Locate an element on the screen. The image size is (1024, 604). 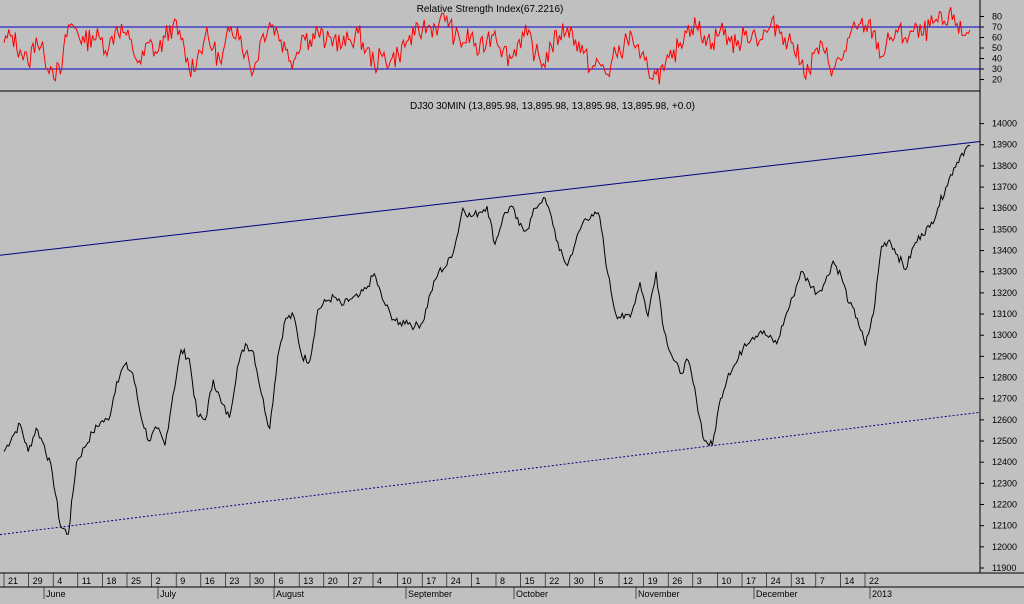
x-day-tick-label: 21 is located at coordinates (13, 581).